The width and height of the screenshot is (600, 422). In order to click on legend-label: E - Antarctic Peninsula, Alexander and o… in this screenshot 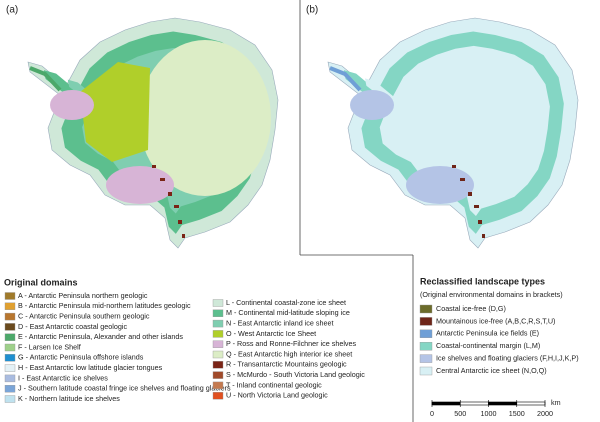, I will do `click(100, 336)`.